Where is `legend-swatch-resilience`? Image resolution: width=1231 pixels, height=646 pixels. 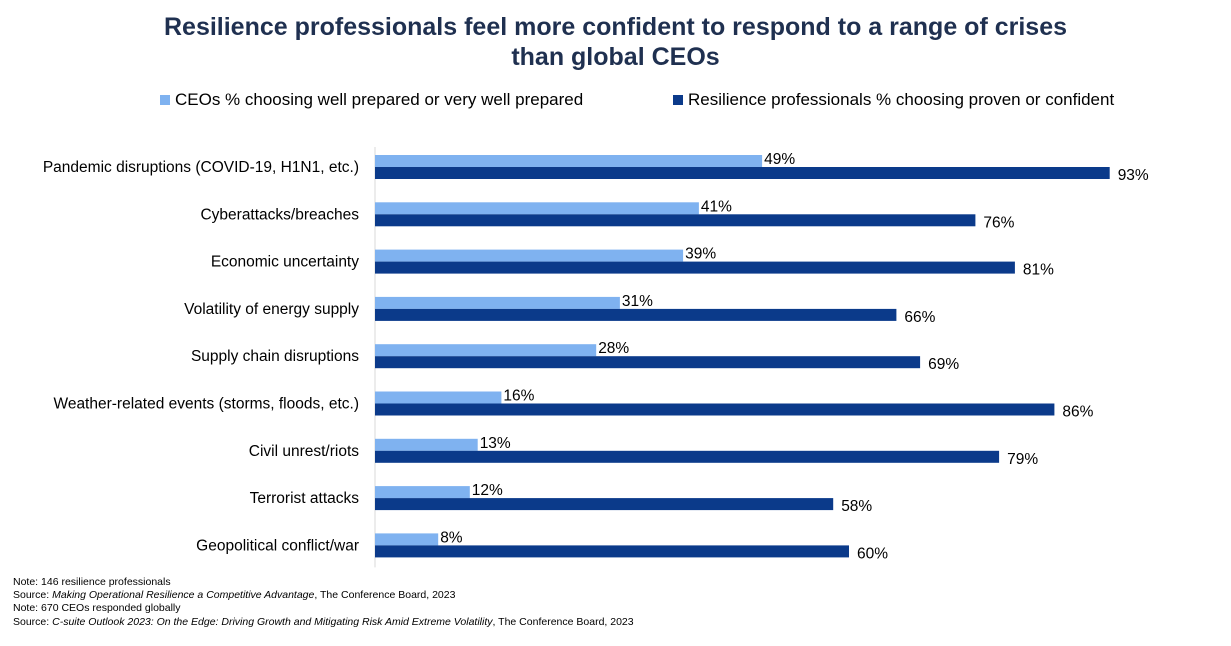 legend-swatch-resilience is located at coordinates (678, 100).